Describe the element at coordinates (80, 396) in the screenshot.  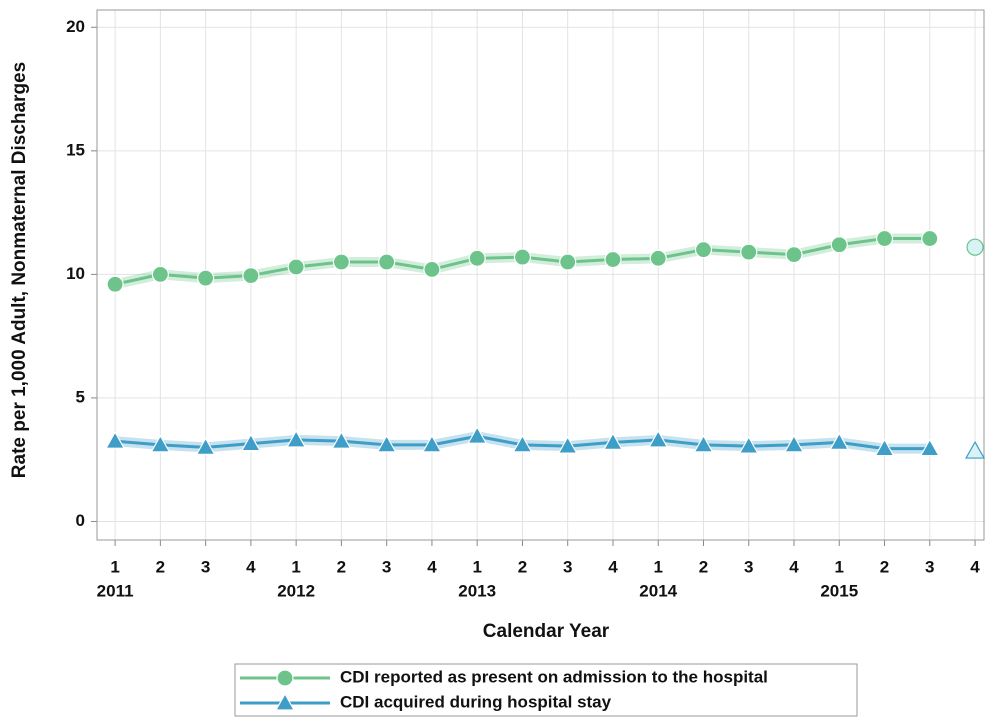
I see `y-tick-label: 5` at that location.